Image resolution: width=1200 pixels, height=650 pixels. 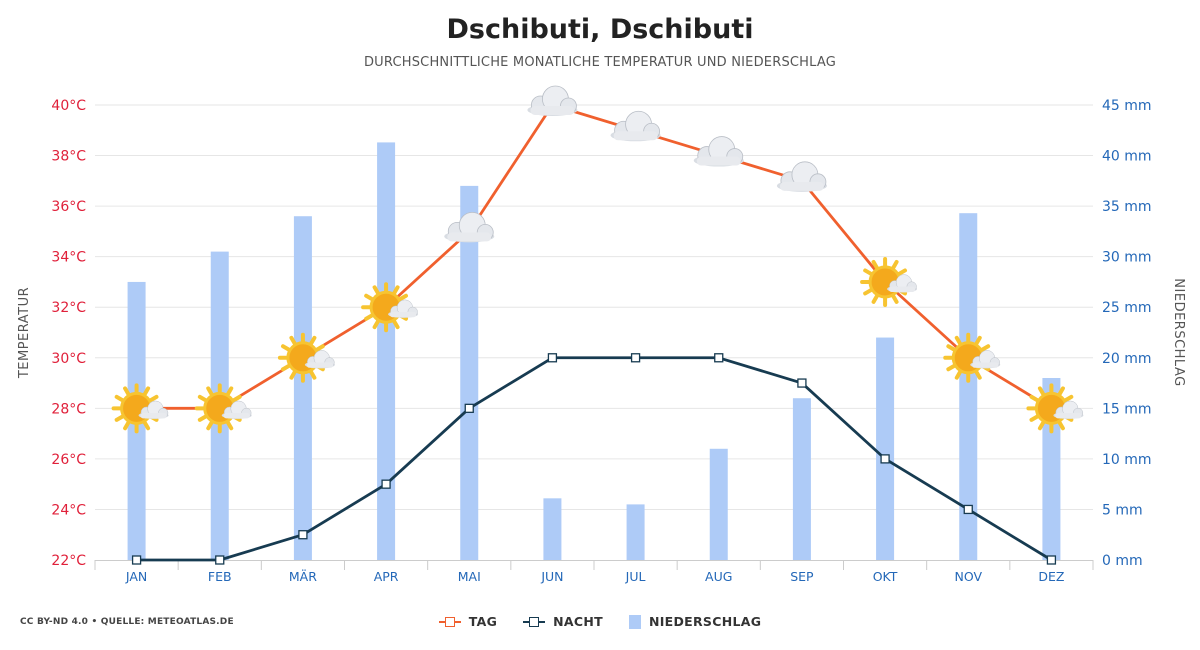 I want to click on y-left-tick-label: 26°C, so click(x=68, y=460).